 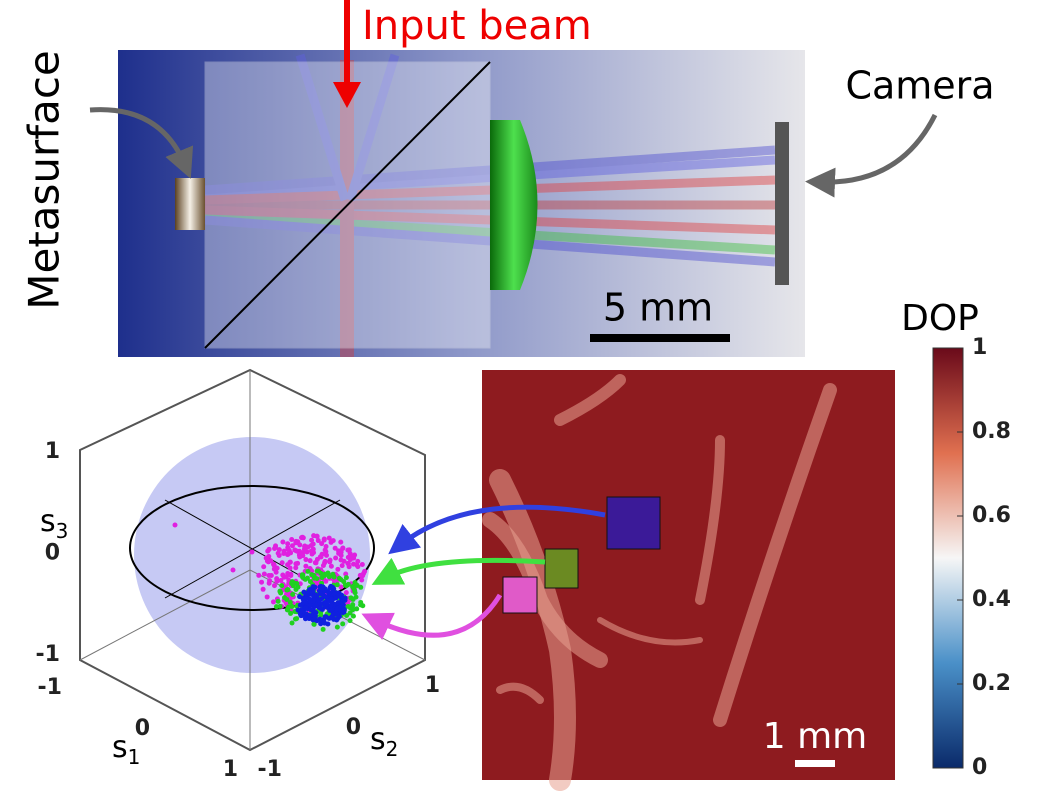 What do you see at coordinates (979, 767) in the screenshot?
I see `colorbar-tick-label: 0` at bounding box center [979, 767].